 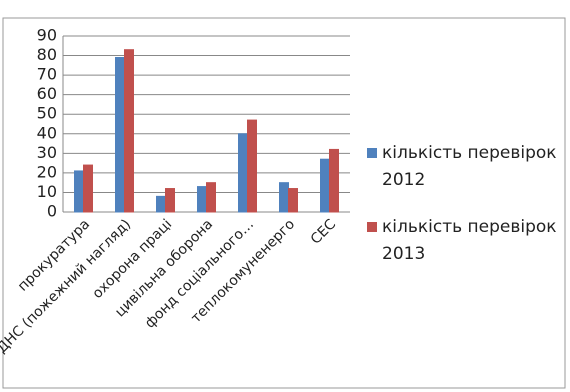 I want to click on legend-label: кількість перевірок 2012, so click(x=469, y=166).